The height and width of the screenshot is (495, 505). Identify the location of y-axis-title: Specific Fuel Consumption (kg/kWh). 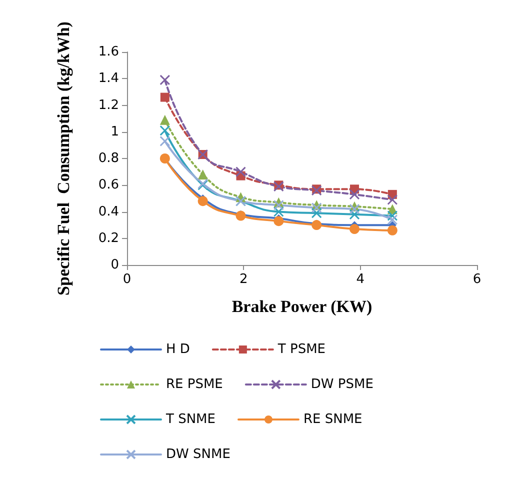
(63, 159).